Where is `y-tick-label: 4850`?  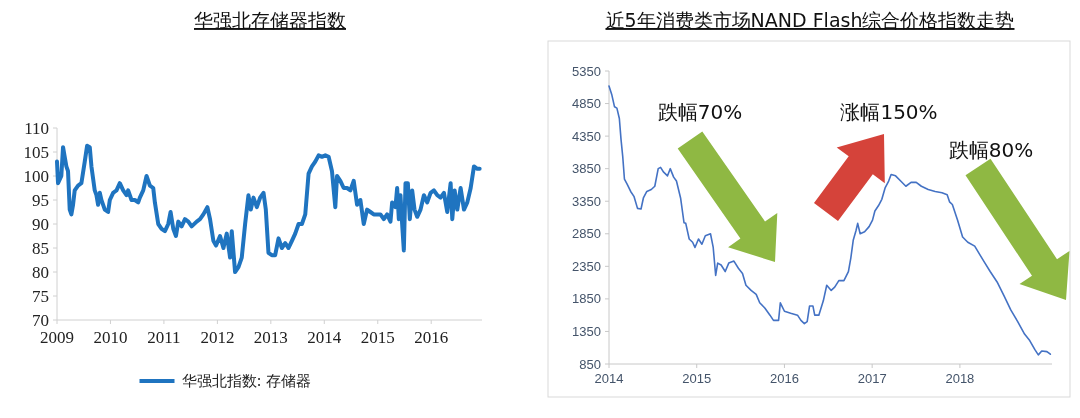 y-tick-label: 4850 is located at coordinates (586, 104).